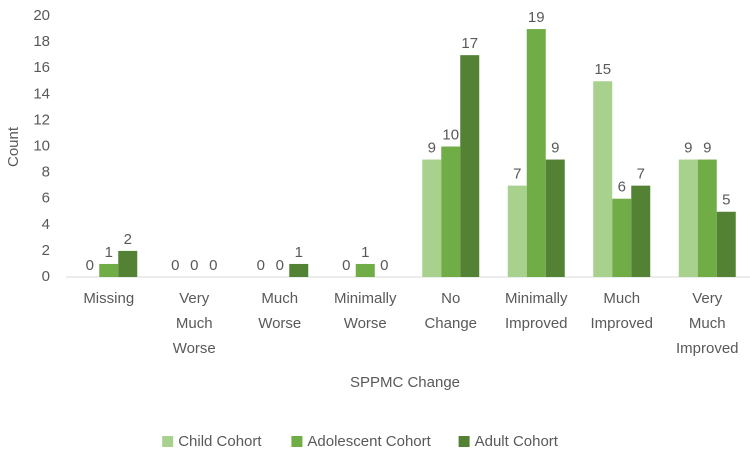 Image resolution: width=750 pixels, height=451 pixels. I want to click on legend-label: Adult Cohort, so click(517, 441).